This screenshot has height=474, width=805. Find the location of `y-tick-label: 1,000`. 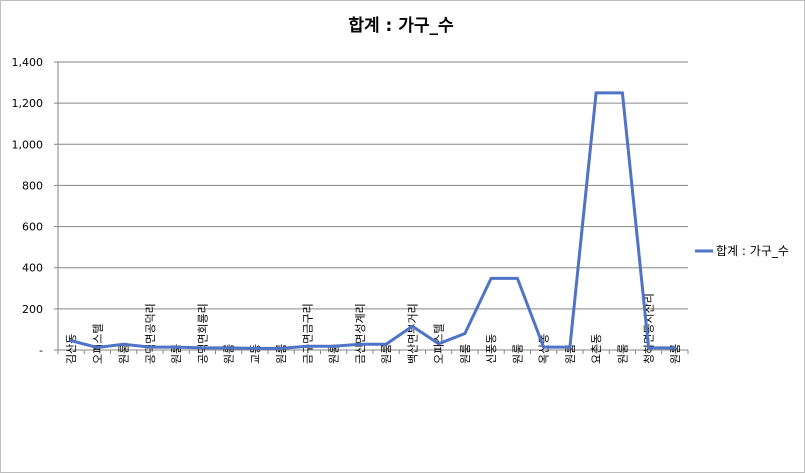

y-tick-label: 1,000 is located at coordinates (28, 144).